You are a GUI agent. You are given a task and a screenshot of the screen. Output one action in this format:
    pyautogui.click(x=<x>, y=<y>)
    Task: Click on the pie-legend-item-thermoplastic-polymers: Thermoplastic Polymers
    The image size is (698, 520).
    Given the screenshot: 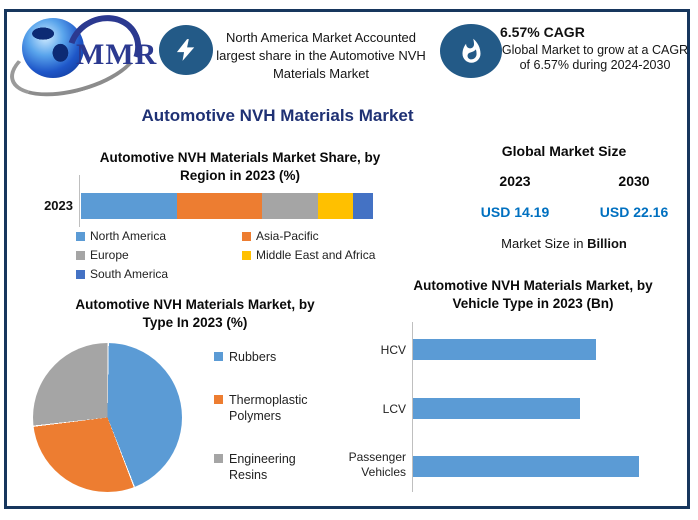 What is the action you would take?
    pyautogui.click(x=275, y=408)
    